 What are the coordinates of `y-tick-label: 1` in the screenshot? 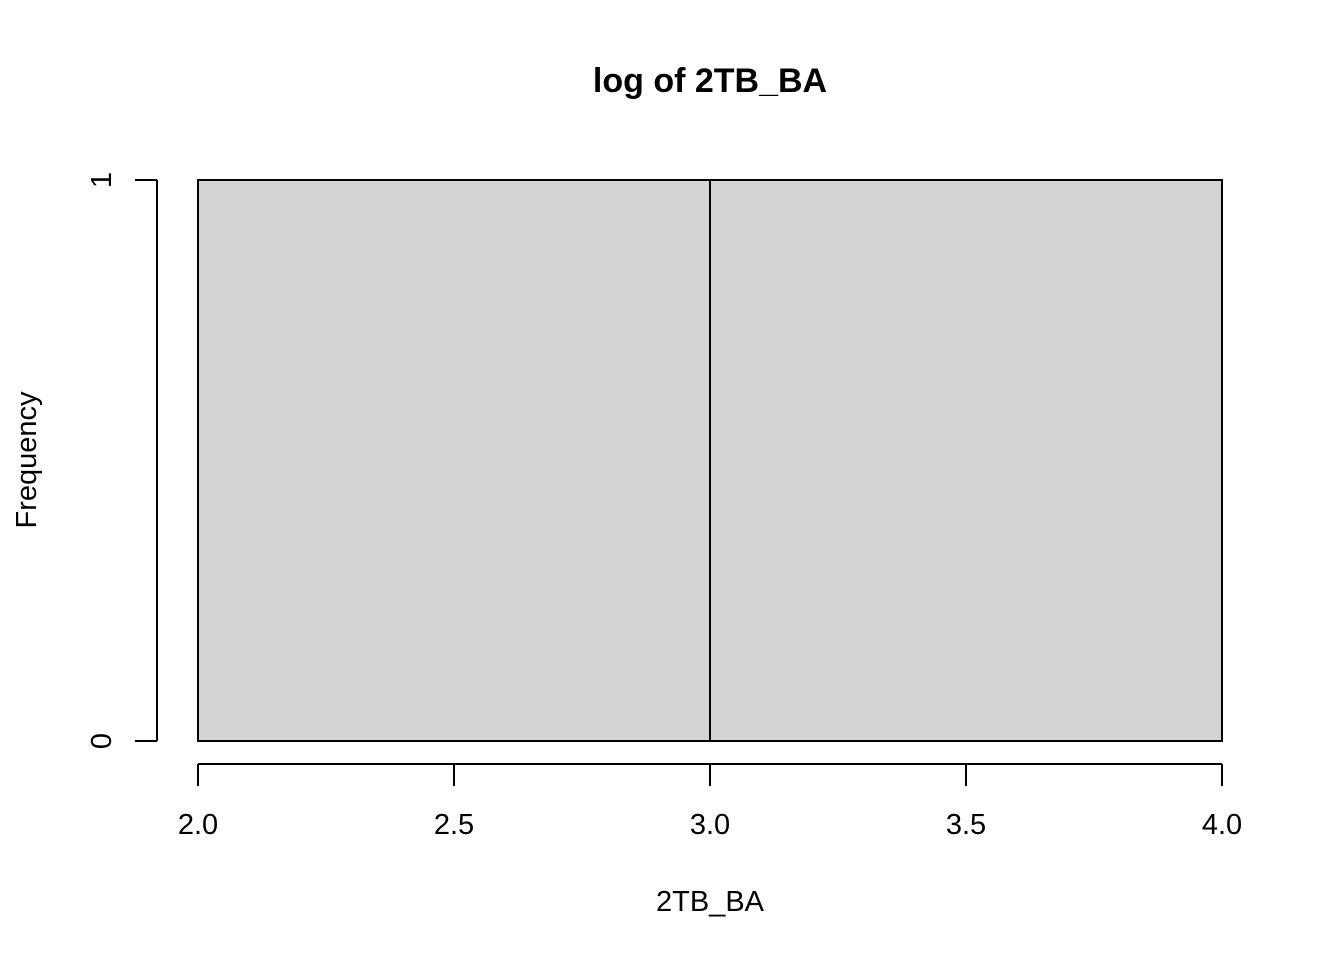 It's located at (102, 180).